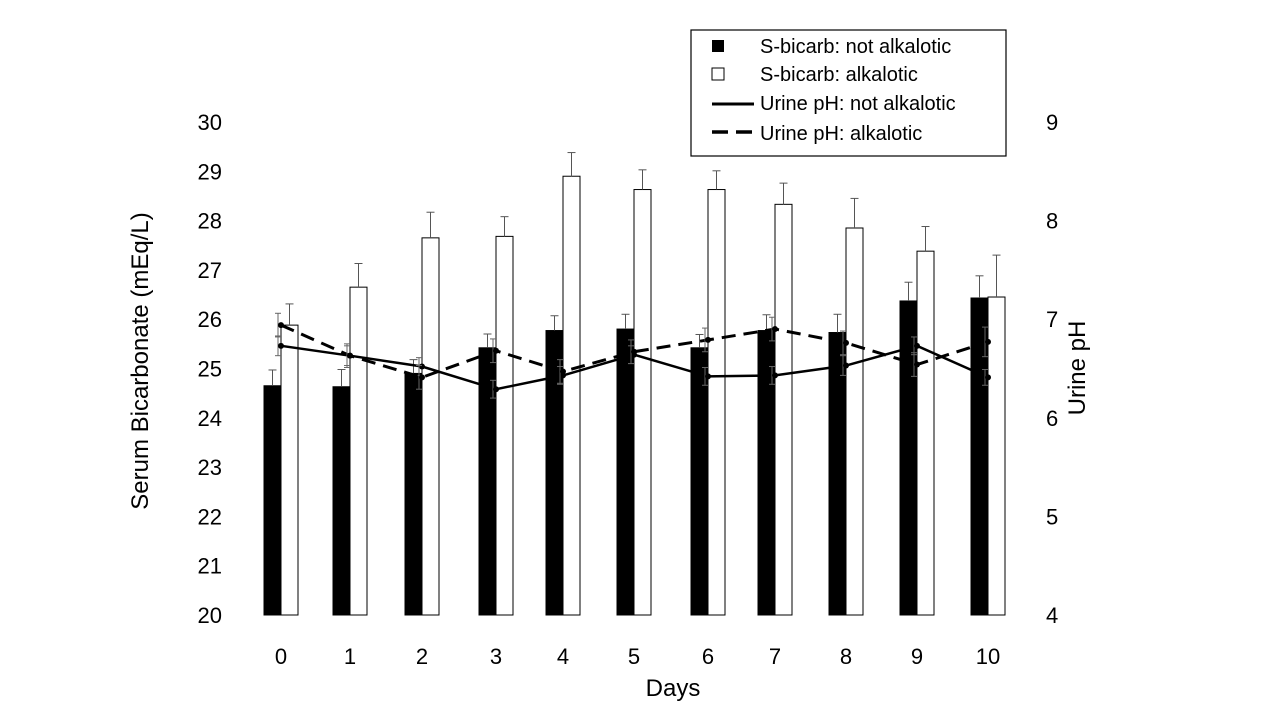 The image size is (1280, 720). What do you see at coordinates (210, 221) in the screenshot?
I see `y-tick-label-28: 28` at bounding box center [210, 221].